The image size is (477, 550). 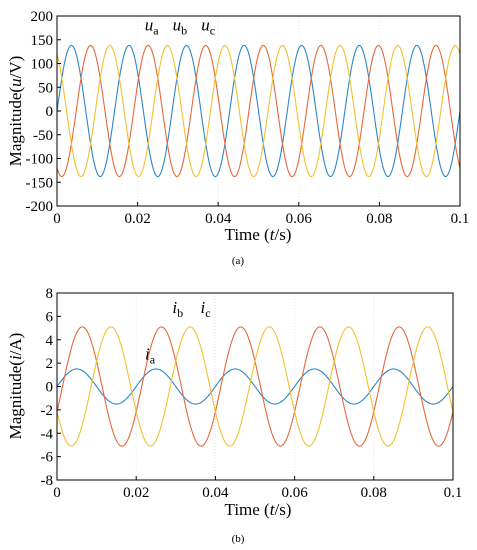 I want to click on chart-b-x-tick-label: 0.06, so click(x=294, y=493).